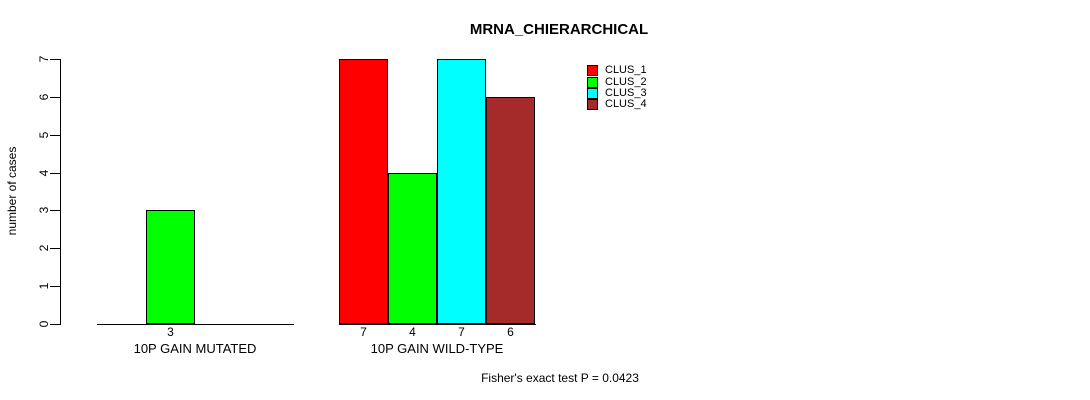 This screenshot has height=400, width=1090. I want to click on legend-label-clus-4: CLUS_4, so click(626, 104).